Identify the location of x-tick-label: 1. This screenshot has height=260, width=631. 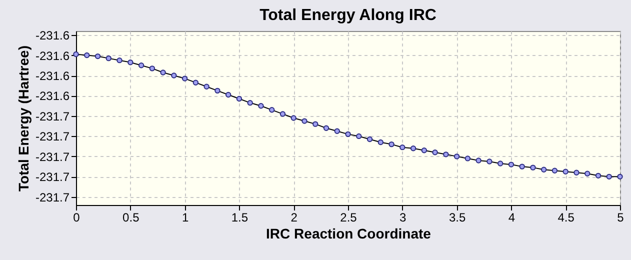
(185, 217).